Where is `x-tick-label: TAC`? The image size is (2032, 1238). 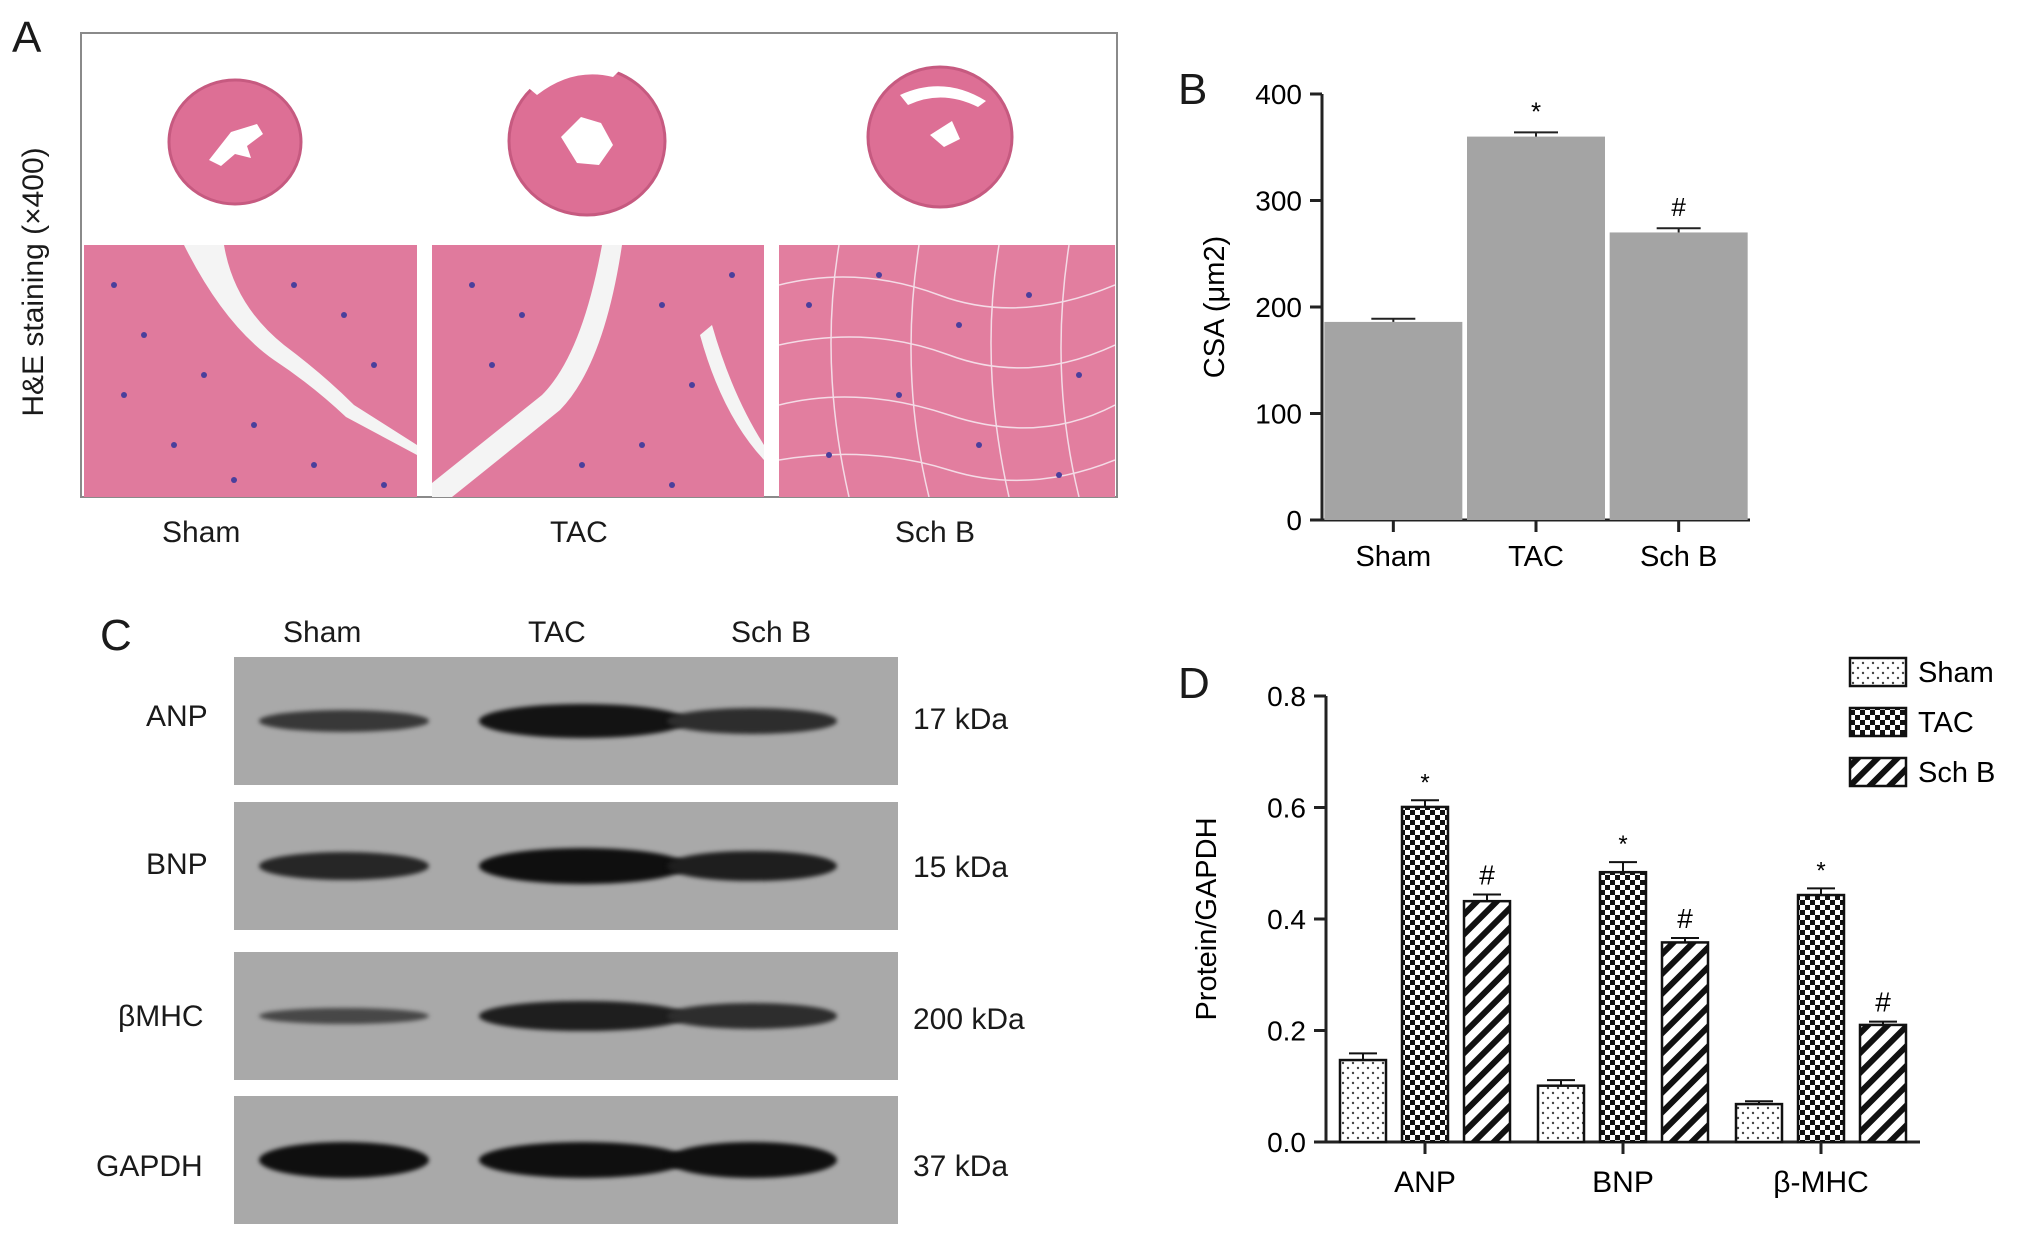
x-tick-label: TAC is located at coordinates (1536, 557).